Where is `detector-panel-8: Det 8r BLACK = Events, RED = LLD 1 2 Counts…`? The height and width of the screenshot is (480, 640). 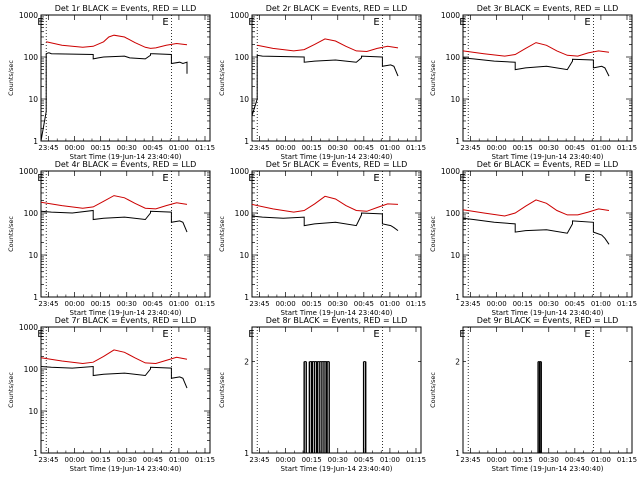
detector-panel-8: Det 8r BLACK = Events, RED = LLD 1 2 Counts… is located at coordinates (322, 394).